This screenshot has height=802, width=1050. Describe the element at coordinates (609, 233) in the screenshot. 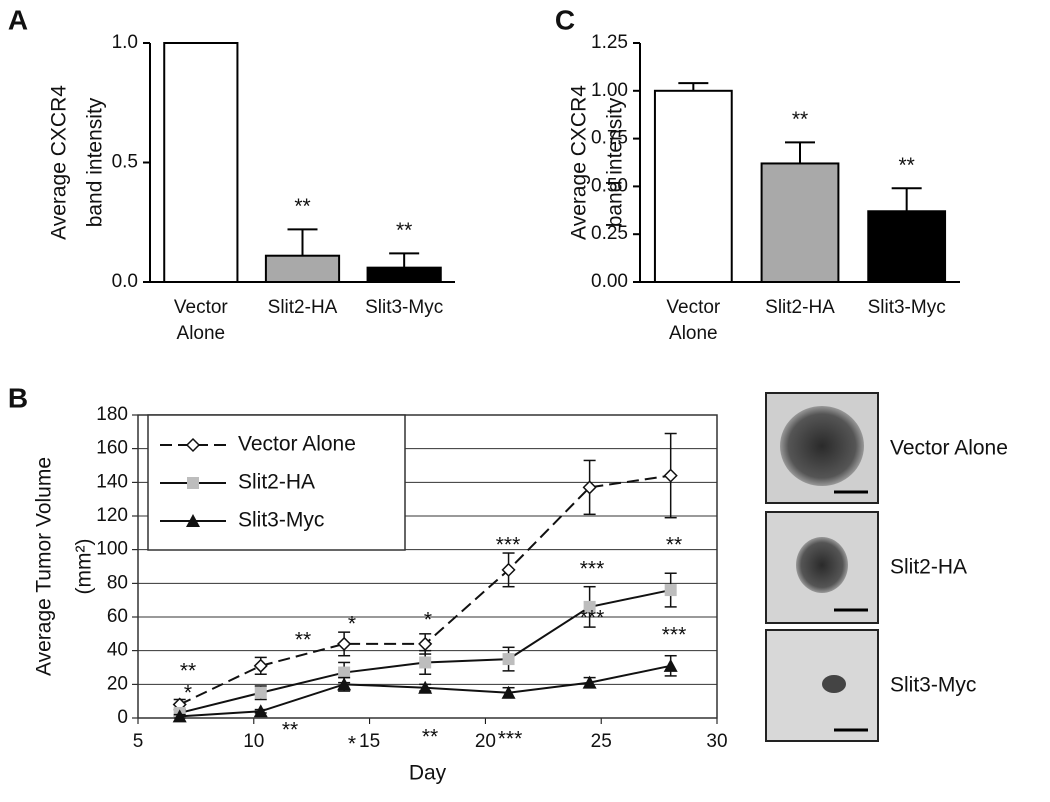

I see `y-tick-label: 0.25` at that location.